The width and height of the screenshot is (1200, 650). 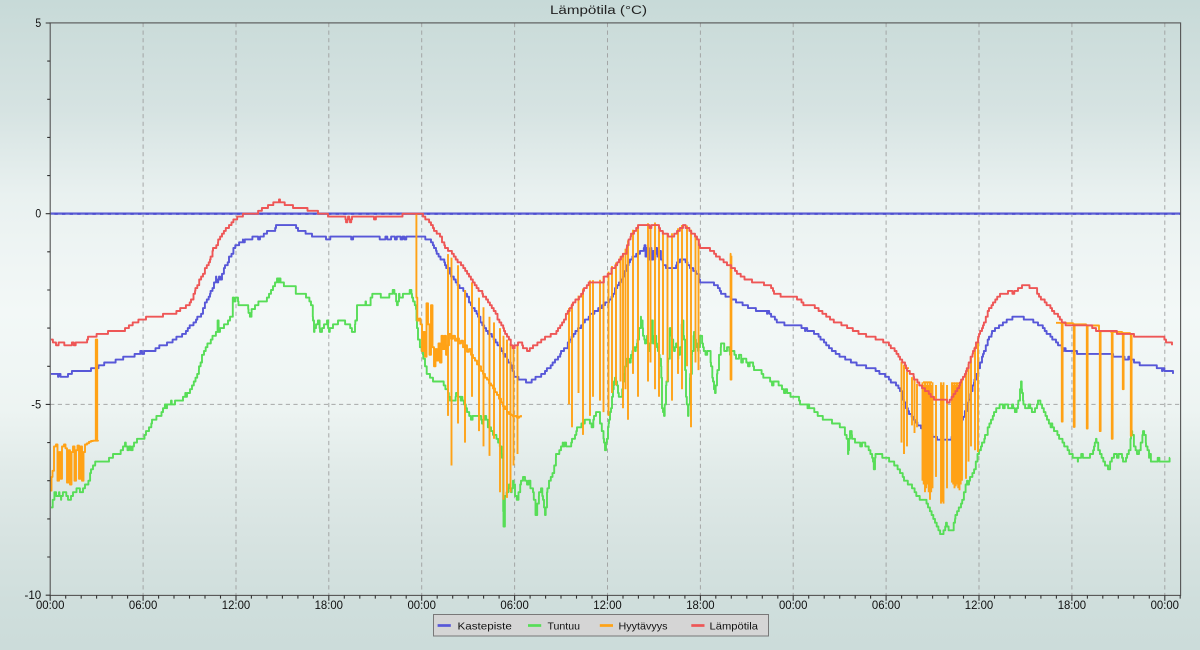 I want to click on svg-text: -5, so click(x=36, y=404).